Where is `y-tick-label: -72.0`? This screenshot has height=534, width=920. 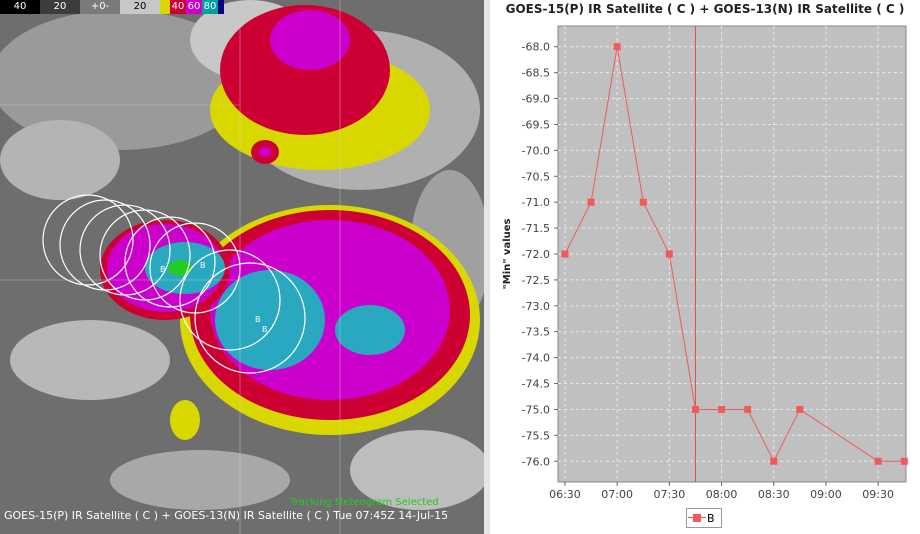 y-tick-label: -72.0 is located at coordinates (536, 254).